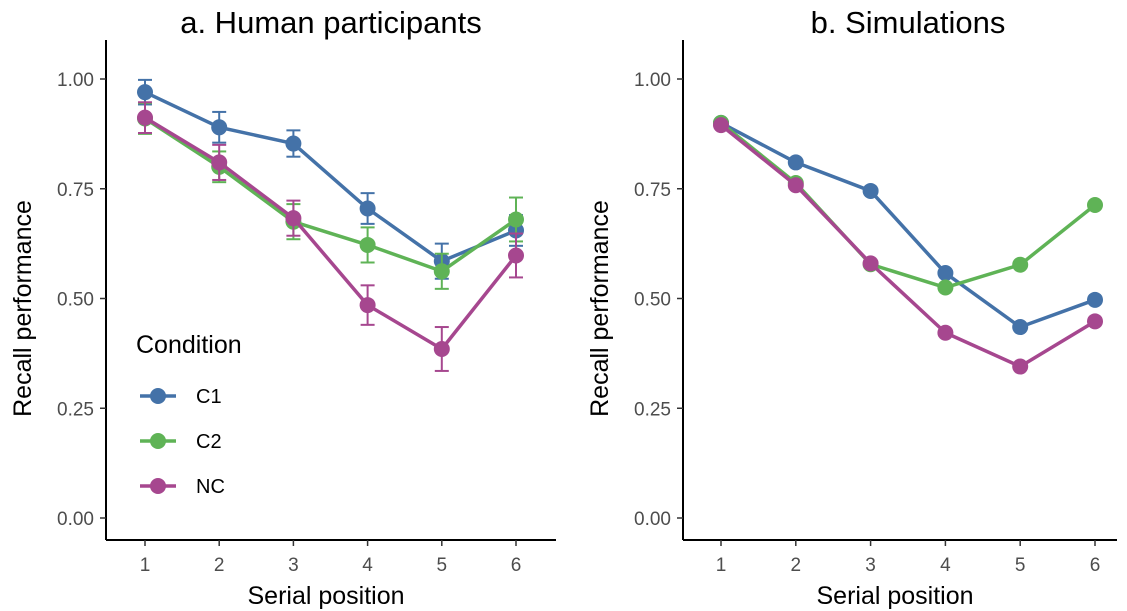 Image resolution: width=1127 pixels, height=611 pixels. Describe the element at coordinates (181, 397) in the screenshot. I see `legend-item-c1: C1` at that location.